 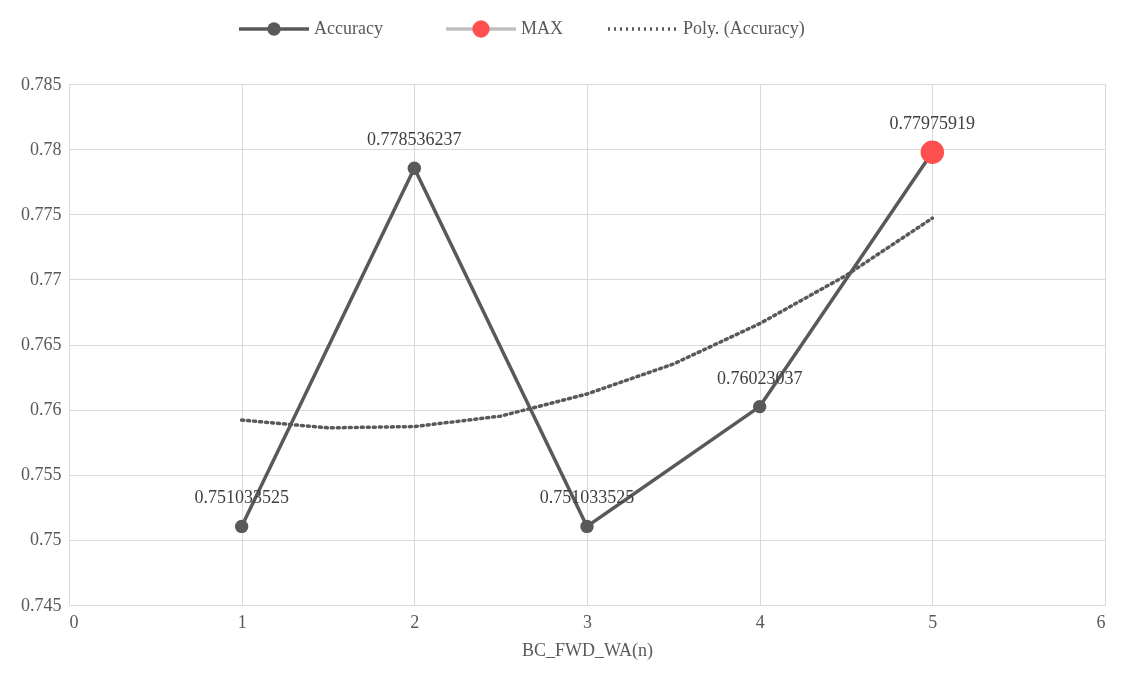 I want to click on y-tick-label: 0.755, so click(x=41, y=474).